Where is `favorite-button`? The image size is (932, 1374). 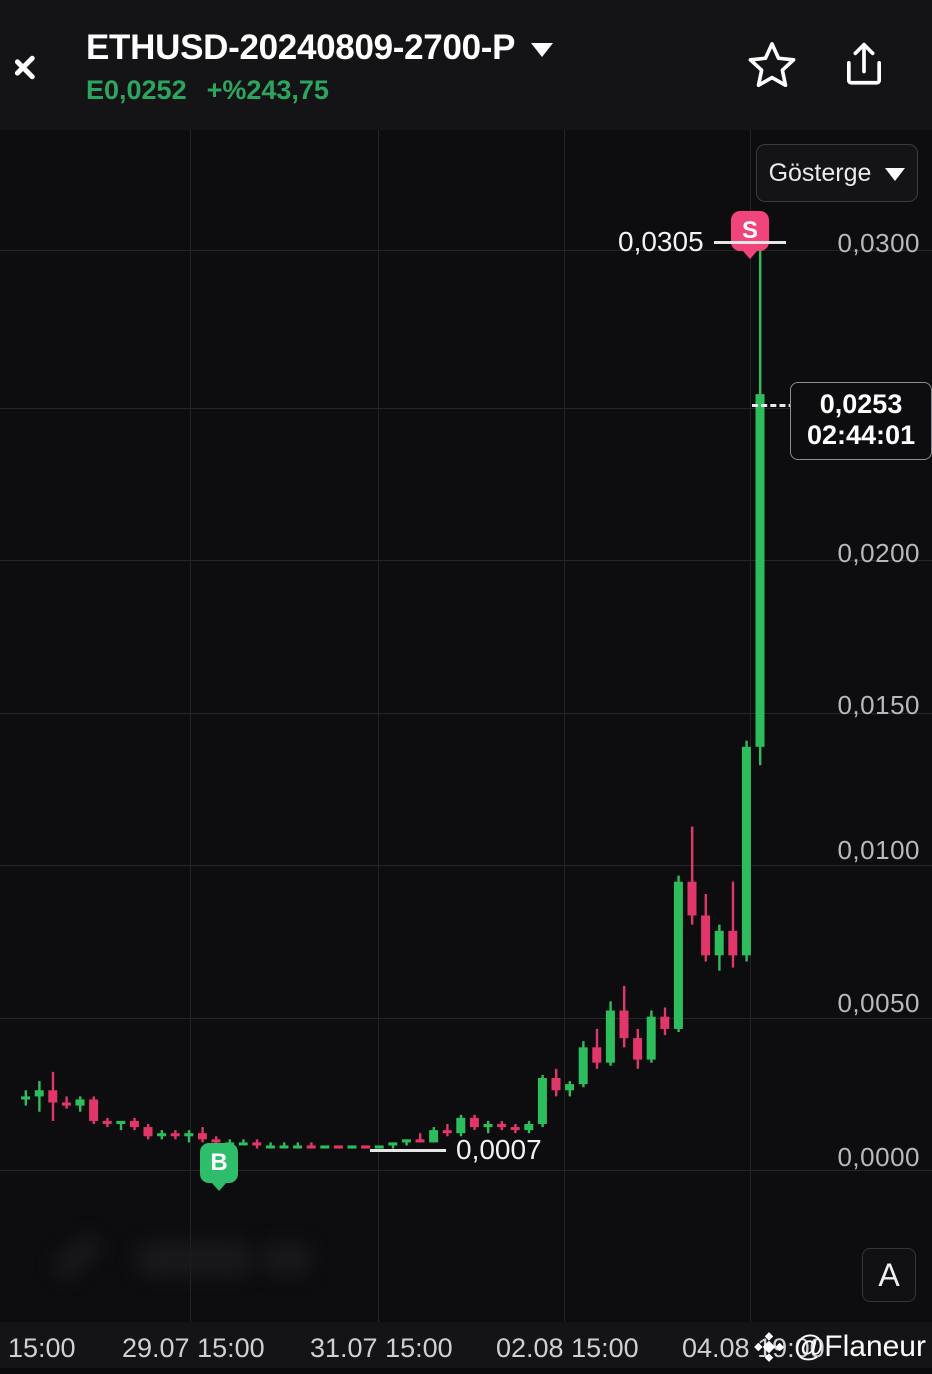
favorite-button is located at coordinates (772, 65).